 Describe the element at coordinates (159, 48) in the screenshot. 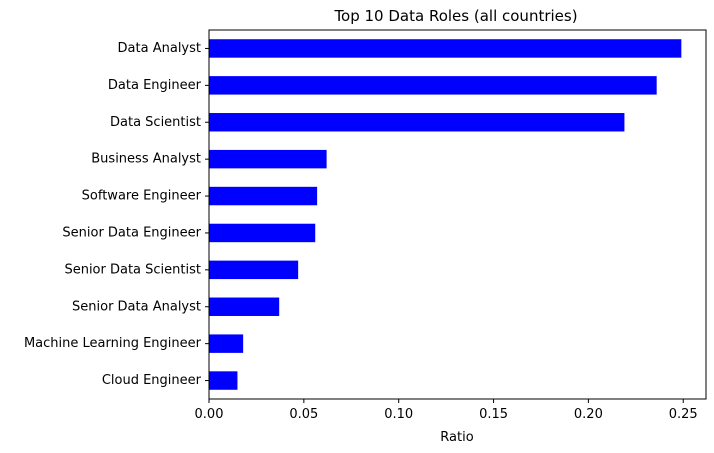

I see `y-tick-label: Data Analyst` at that location.